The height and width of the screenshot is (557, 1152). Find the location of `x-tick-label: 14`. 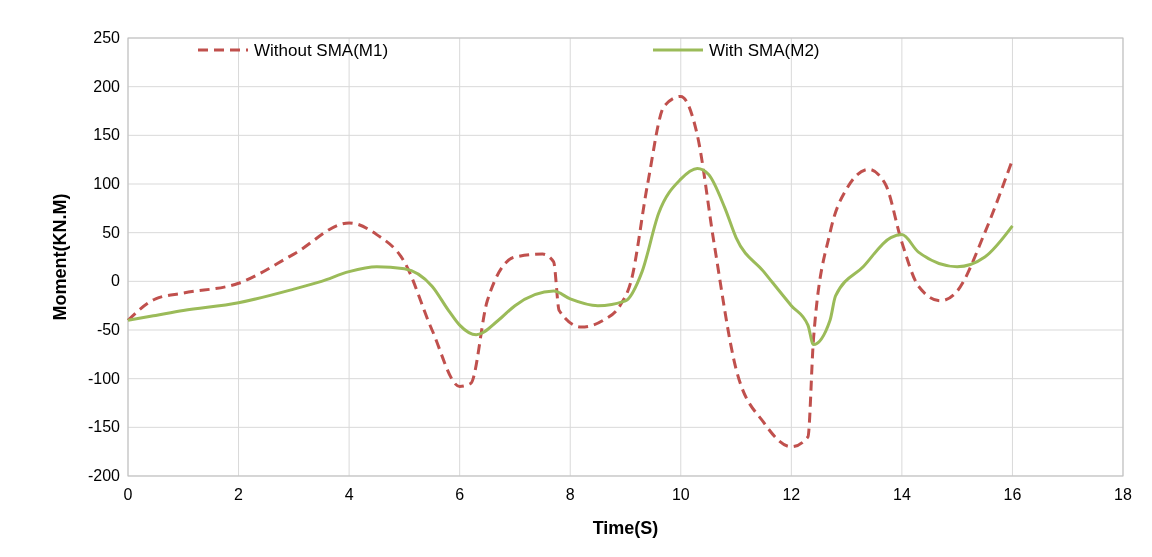

x-tick-label: 14 is located at coordinates (901, 494).